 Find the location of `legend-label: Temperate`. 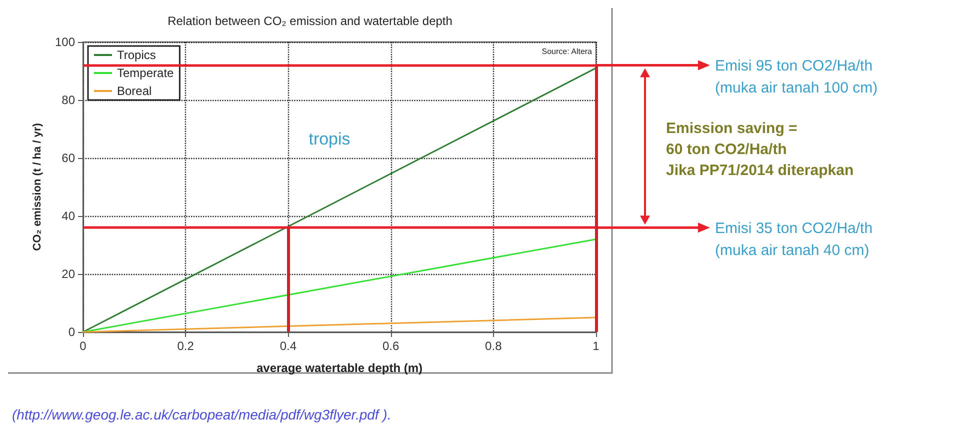

legend-label: Temperate is located at coordinates (145, 73).